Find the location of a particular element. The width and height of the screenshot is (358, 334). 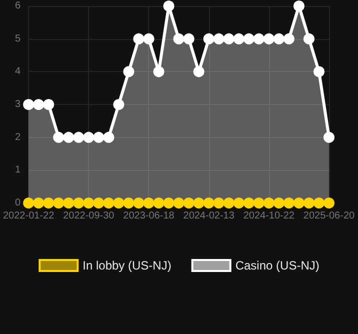

legend-label: Casino (US-NJ) is located at coordinates (277, 265).